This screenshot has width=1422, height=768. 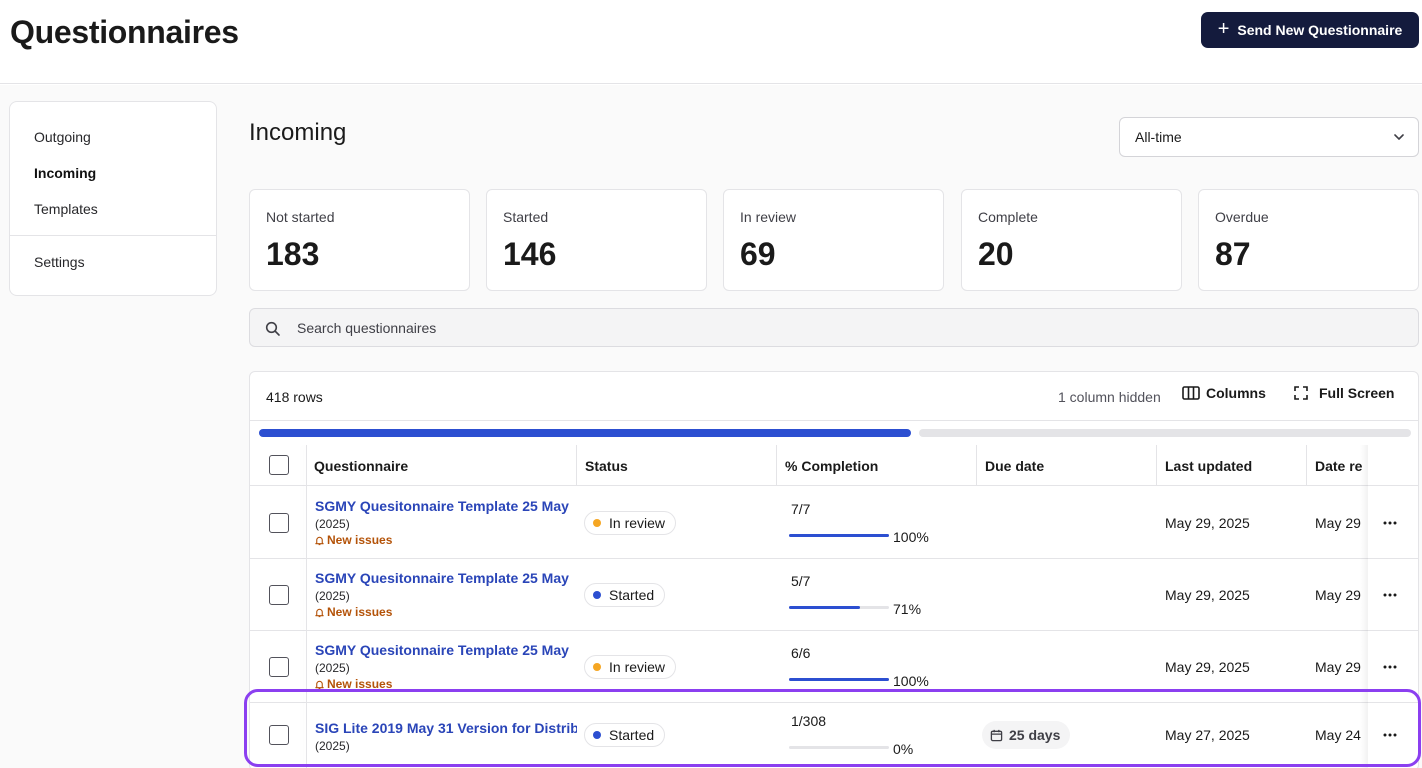 I want to click on stat-value: 20, so click(x=996, y=254).